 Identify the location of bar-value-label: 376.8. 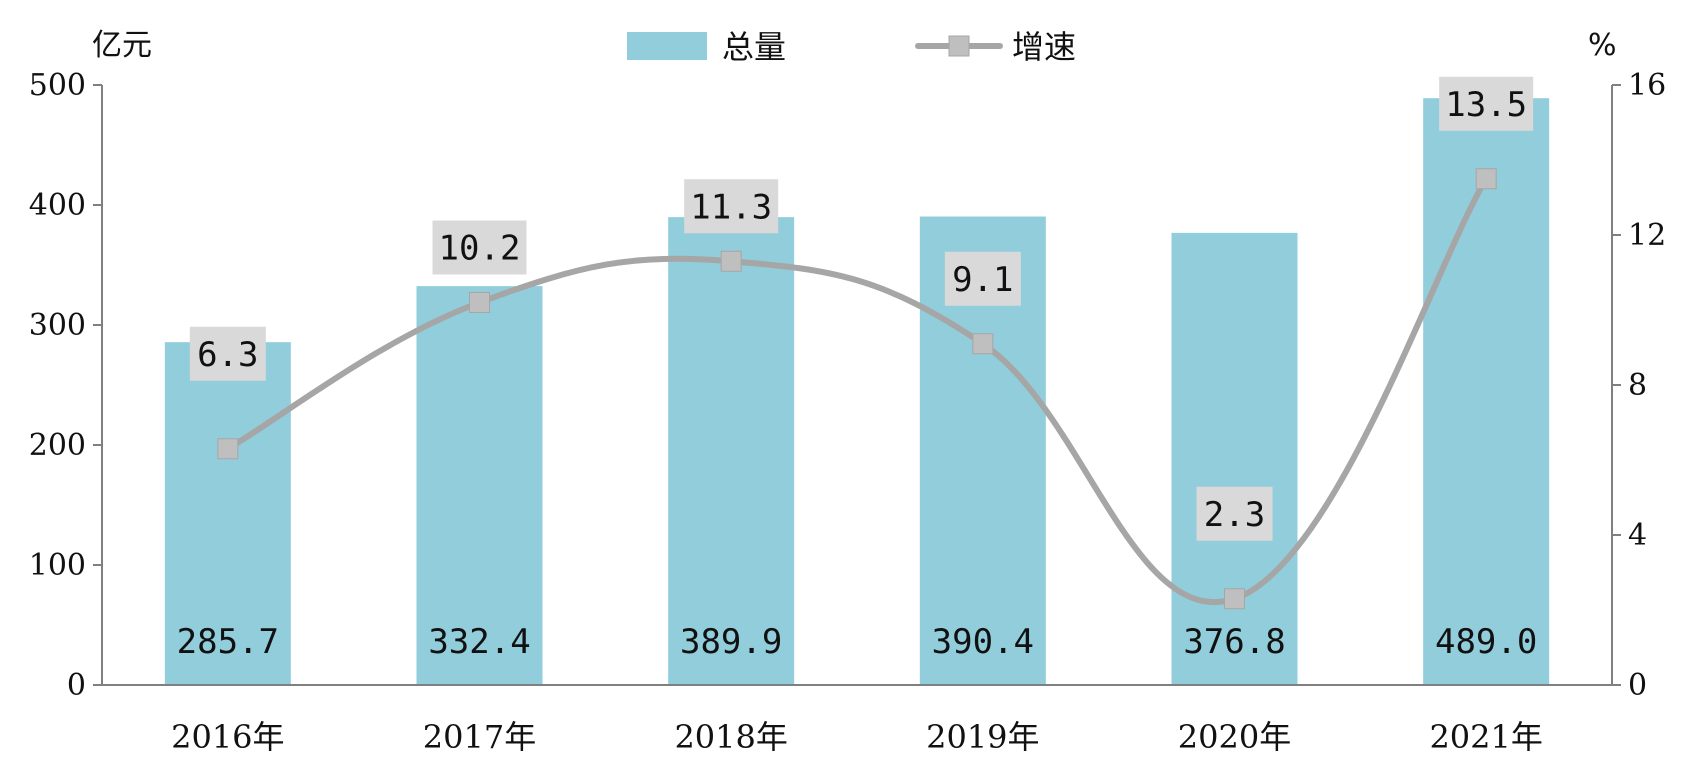
(1234, 642).